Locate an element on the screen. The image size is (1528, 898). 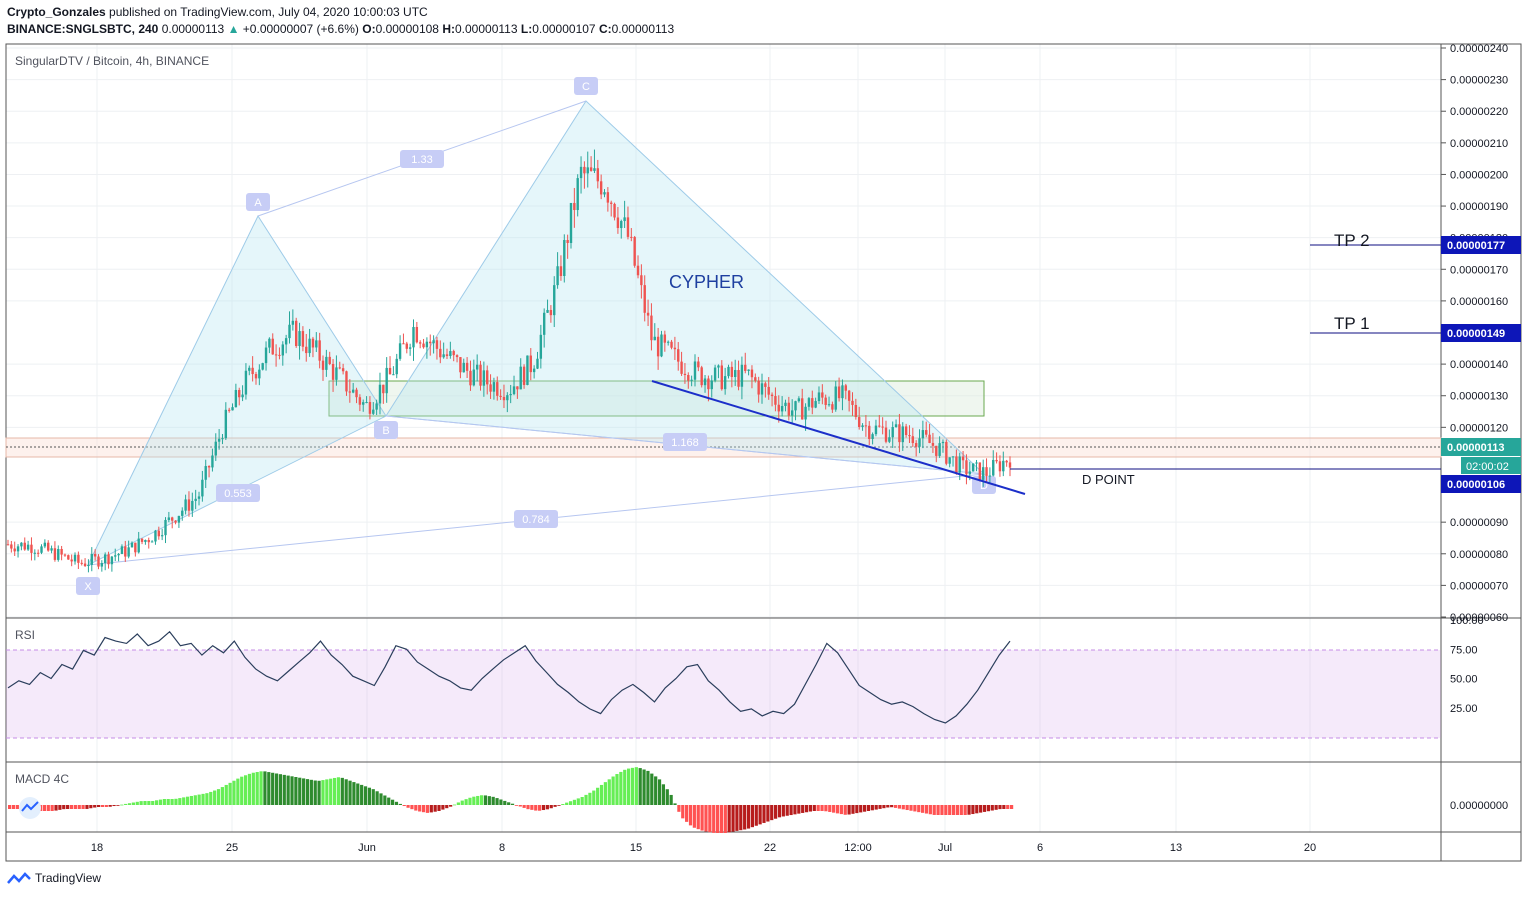
svg-text: X is located at coordinates (88, 587).